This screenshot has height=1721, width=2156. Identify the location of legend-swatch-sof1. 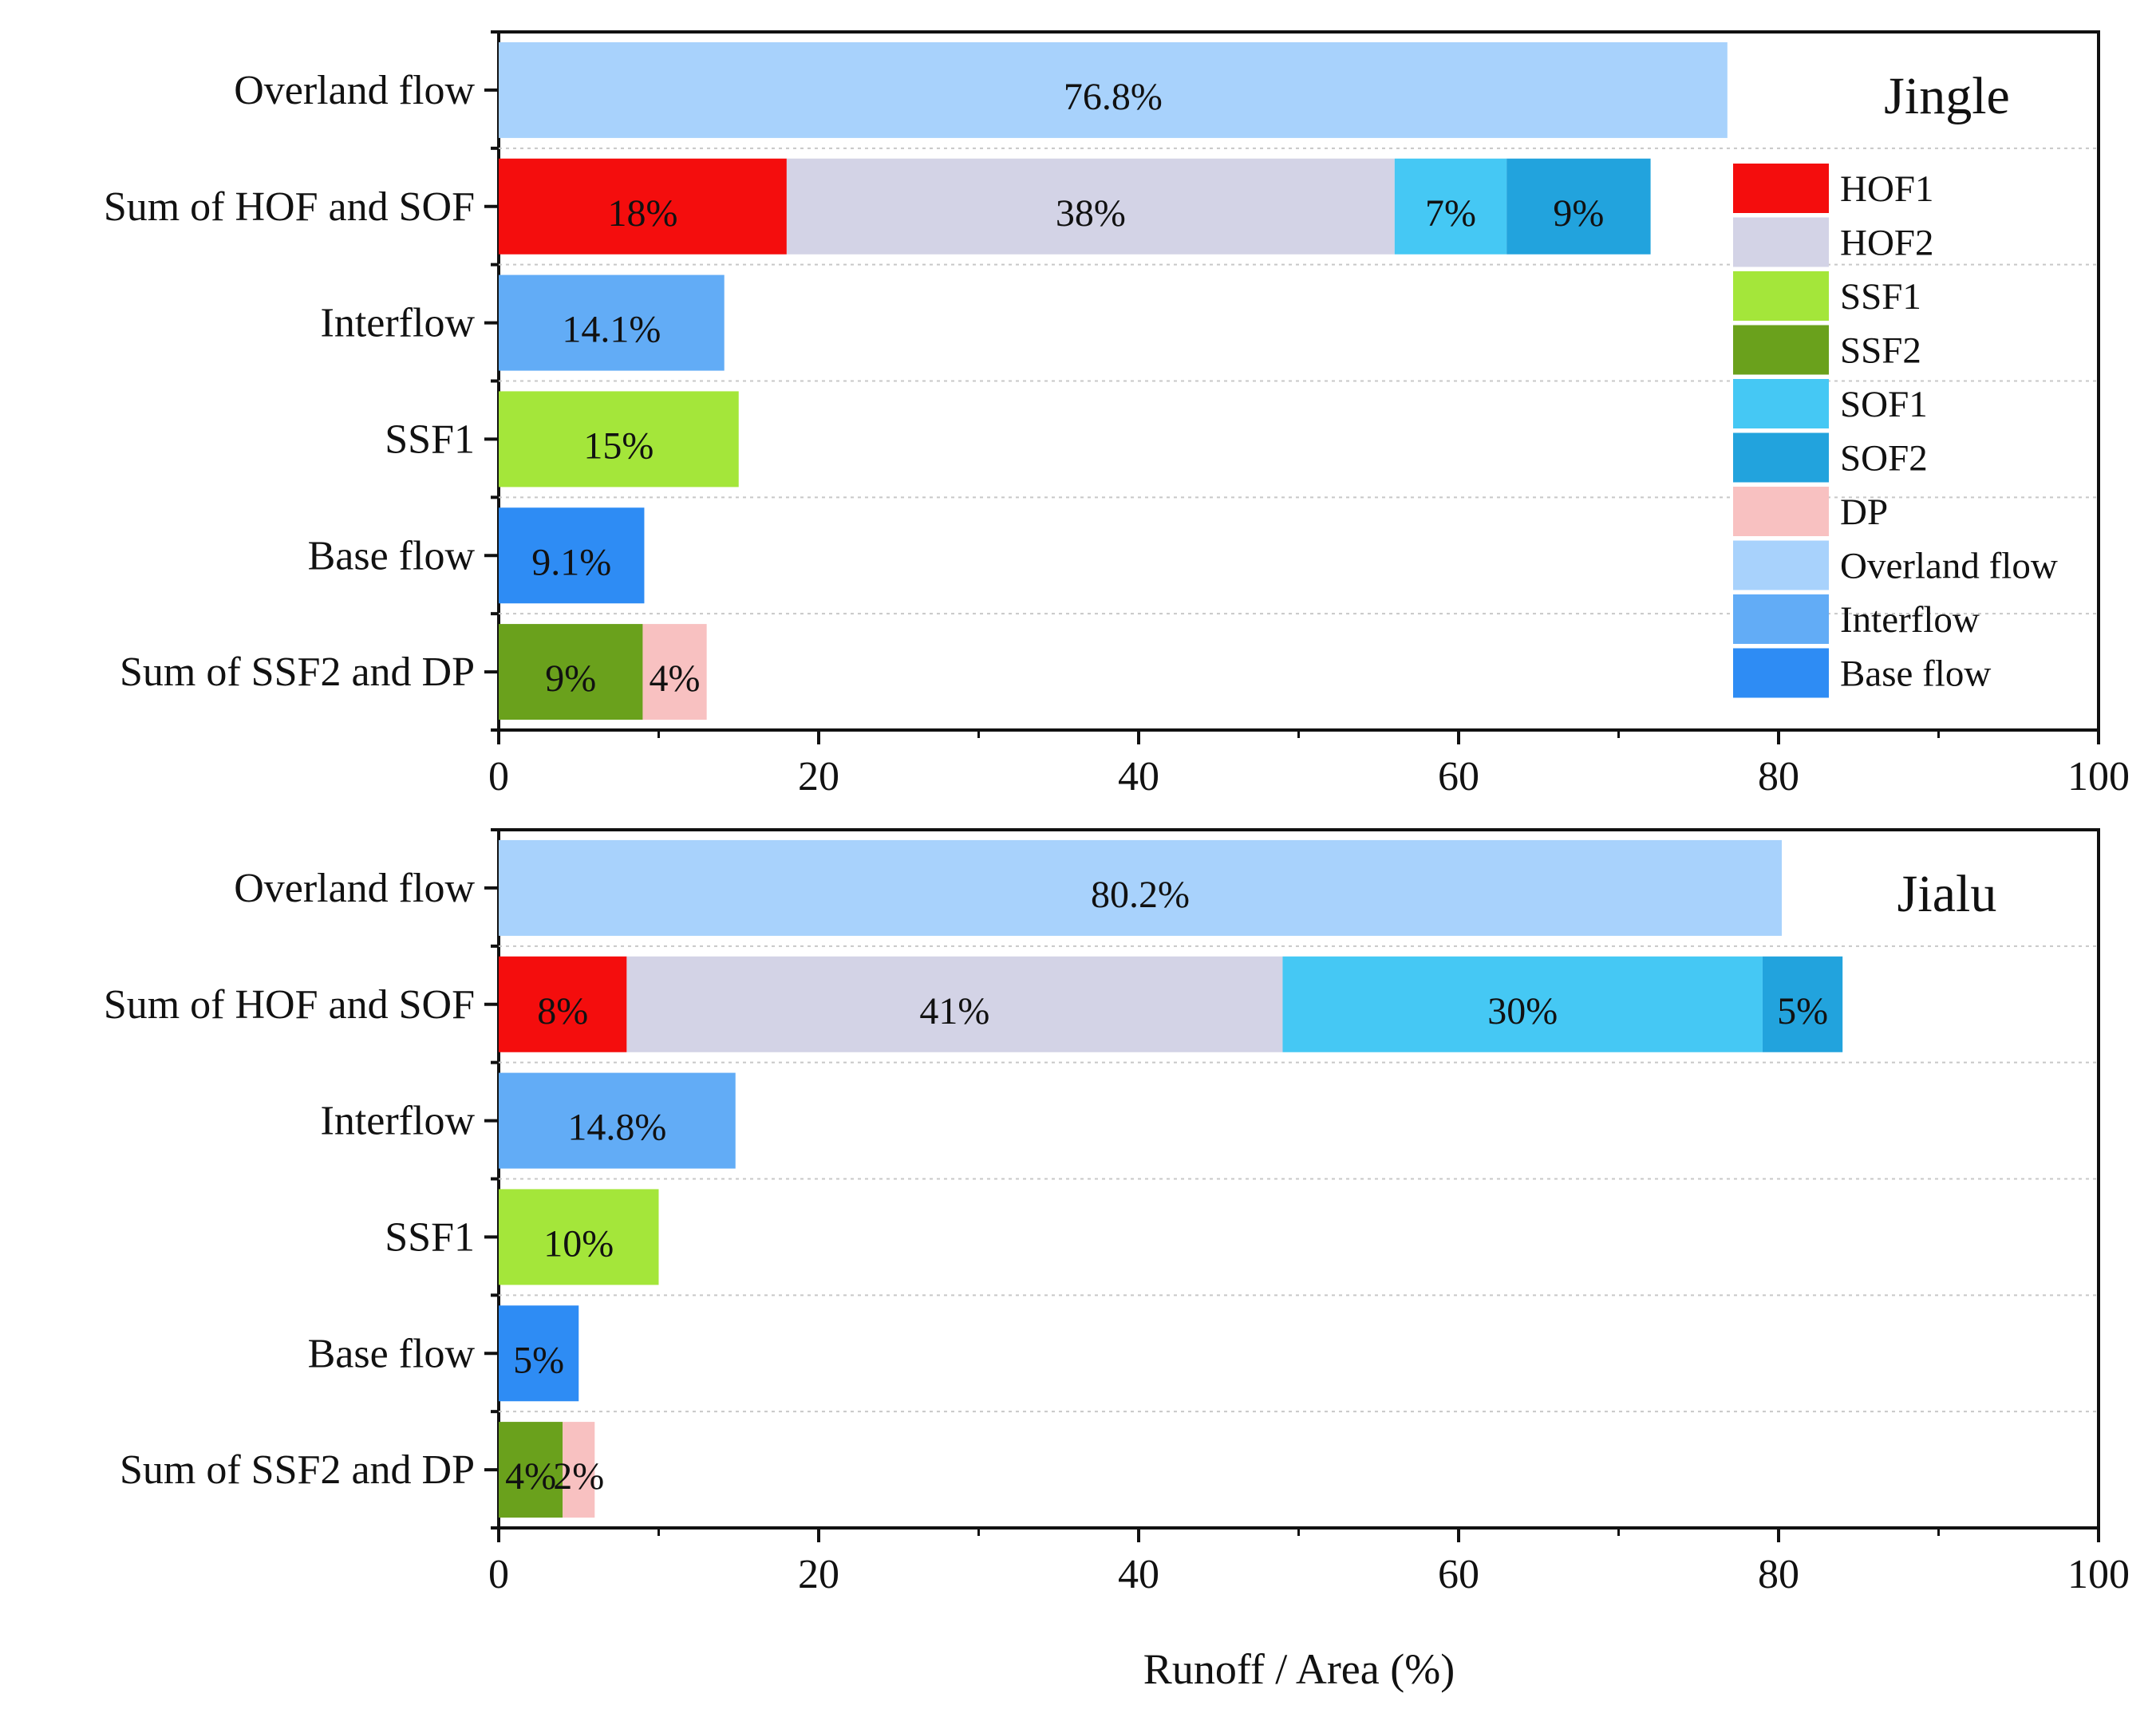
(1781, 404).